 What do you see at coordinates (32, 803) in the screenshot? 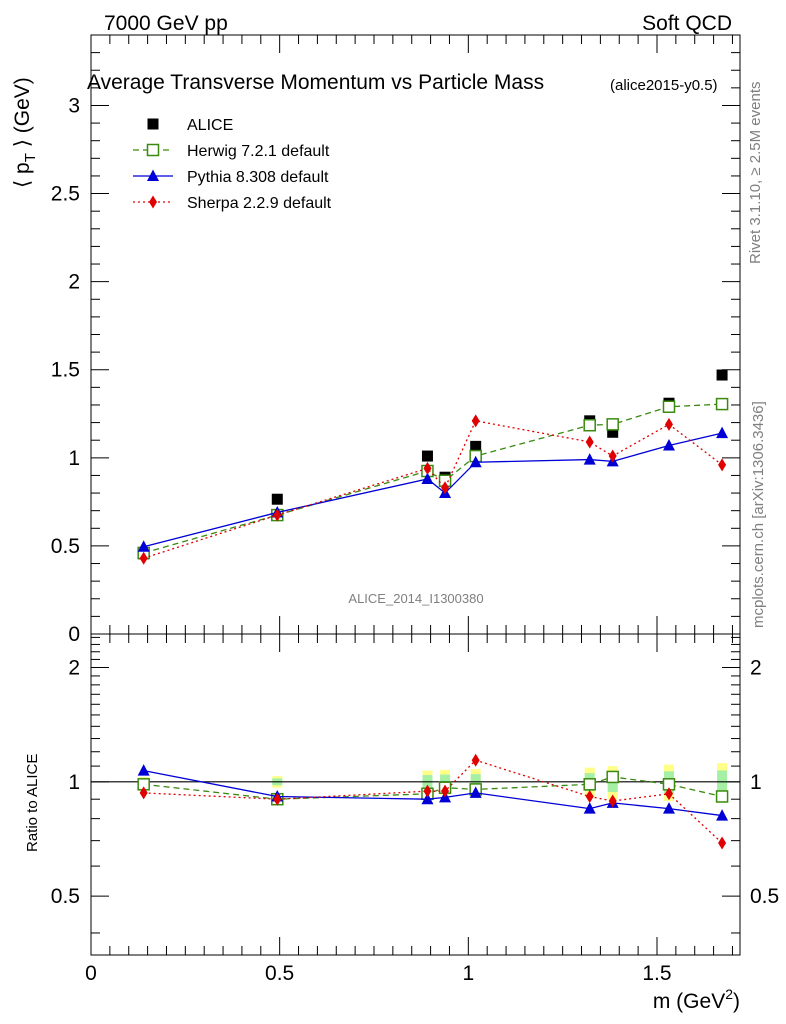
I see `ratio-ylabel: Ratio to ALICE` at bounding box center [32, 803].